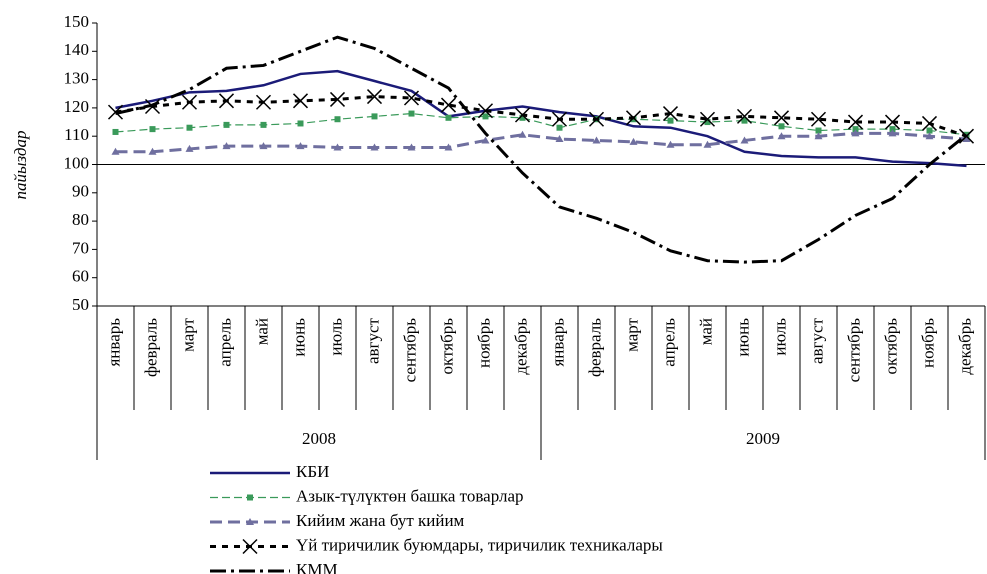  I want to click on x-tick-label: январь, so click(557, 342).